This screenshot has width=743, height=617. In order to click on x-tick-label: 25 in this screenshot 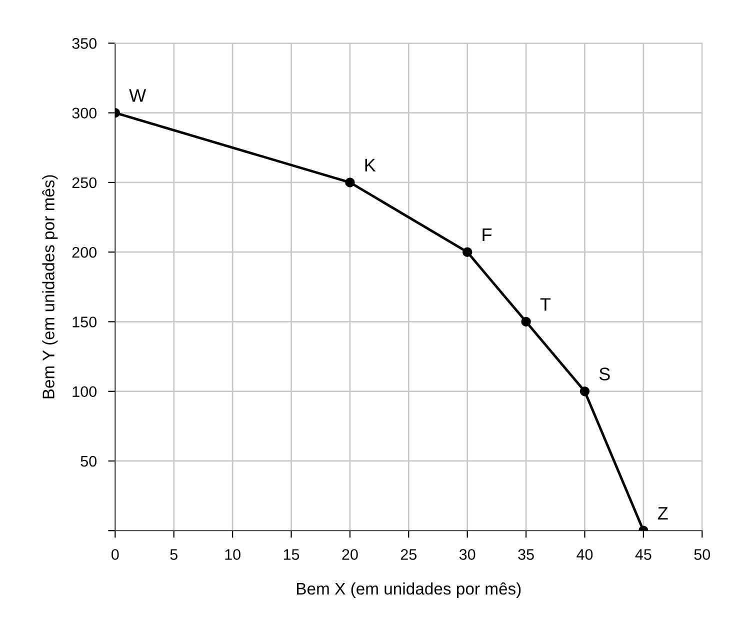, I will do `click(408, 554)`.